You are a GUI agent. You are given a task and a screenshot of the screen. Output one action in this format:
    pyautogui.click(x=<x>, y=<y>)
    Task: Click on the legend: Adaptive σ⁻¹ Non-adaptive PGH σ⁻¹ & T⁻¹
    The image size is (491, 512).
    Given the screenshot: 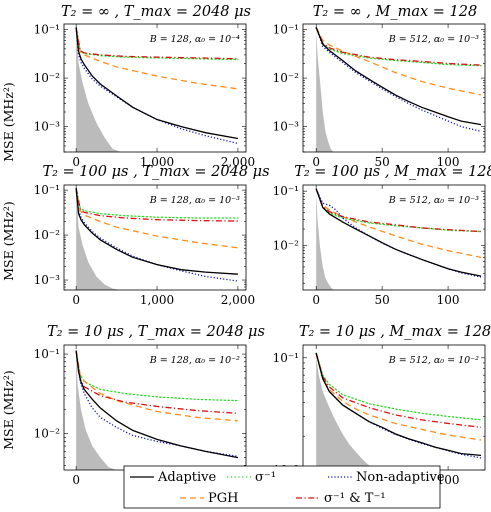 What is the action you would take?
    pyautogui.click(x=284, y=487)
    